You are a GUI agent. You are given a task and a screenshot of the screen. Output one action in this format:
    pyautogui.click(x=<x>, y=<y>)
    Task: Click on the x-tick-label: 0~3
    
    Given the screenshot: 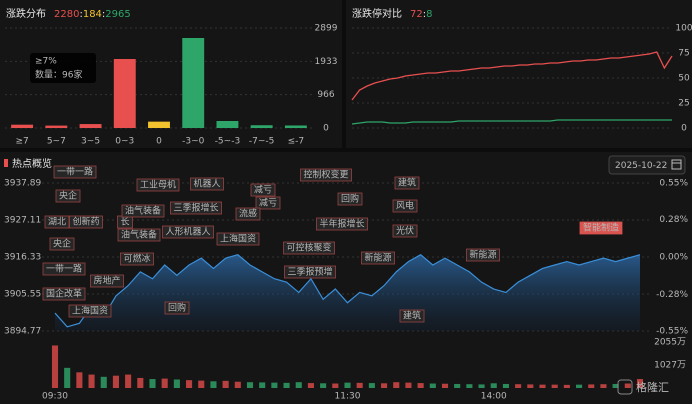 What is the action you would take?
    pyautogui.click(x=124, y=142)
    